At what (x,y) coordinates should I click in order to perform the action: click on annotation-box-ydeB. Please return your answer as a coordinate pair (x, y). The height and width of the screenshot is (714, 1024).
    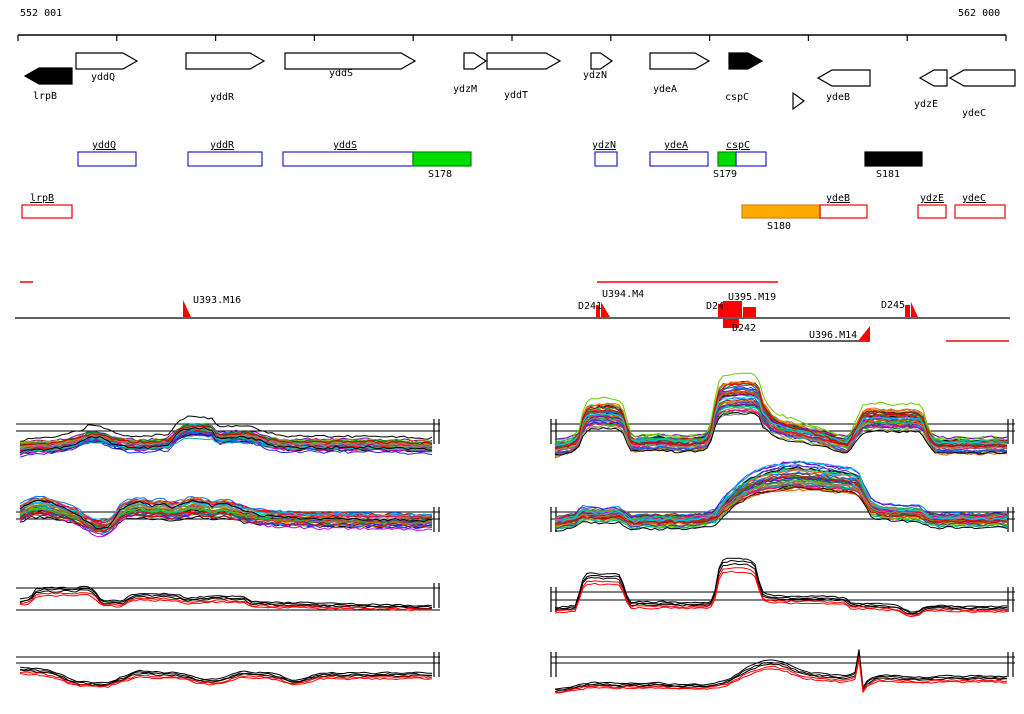
    Looking at the image, I should click on (843, 211).